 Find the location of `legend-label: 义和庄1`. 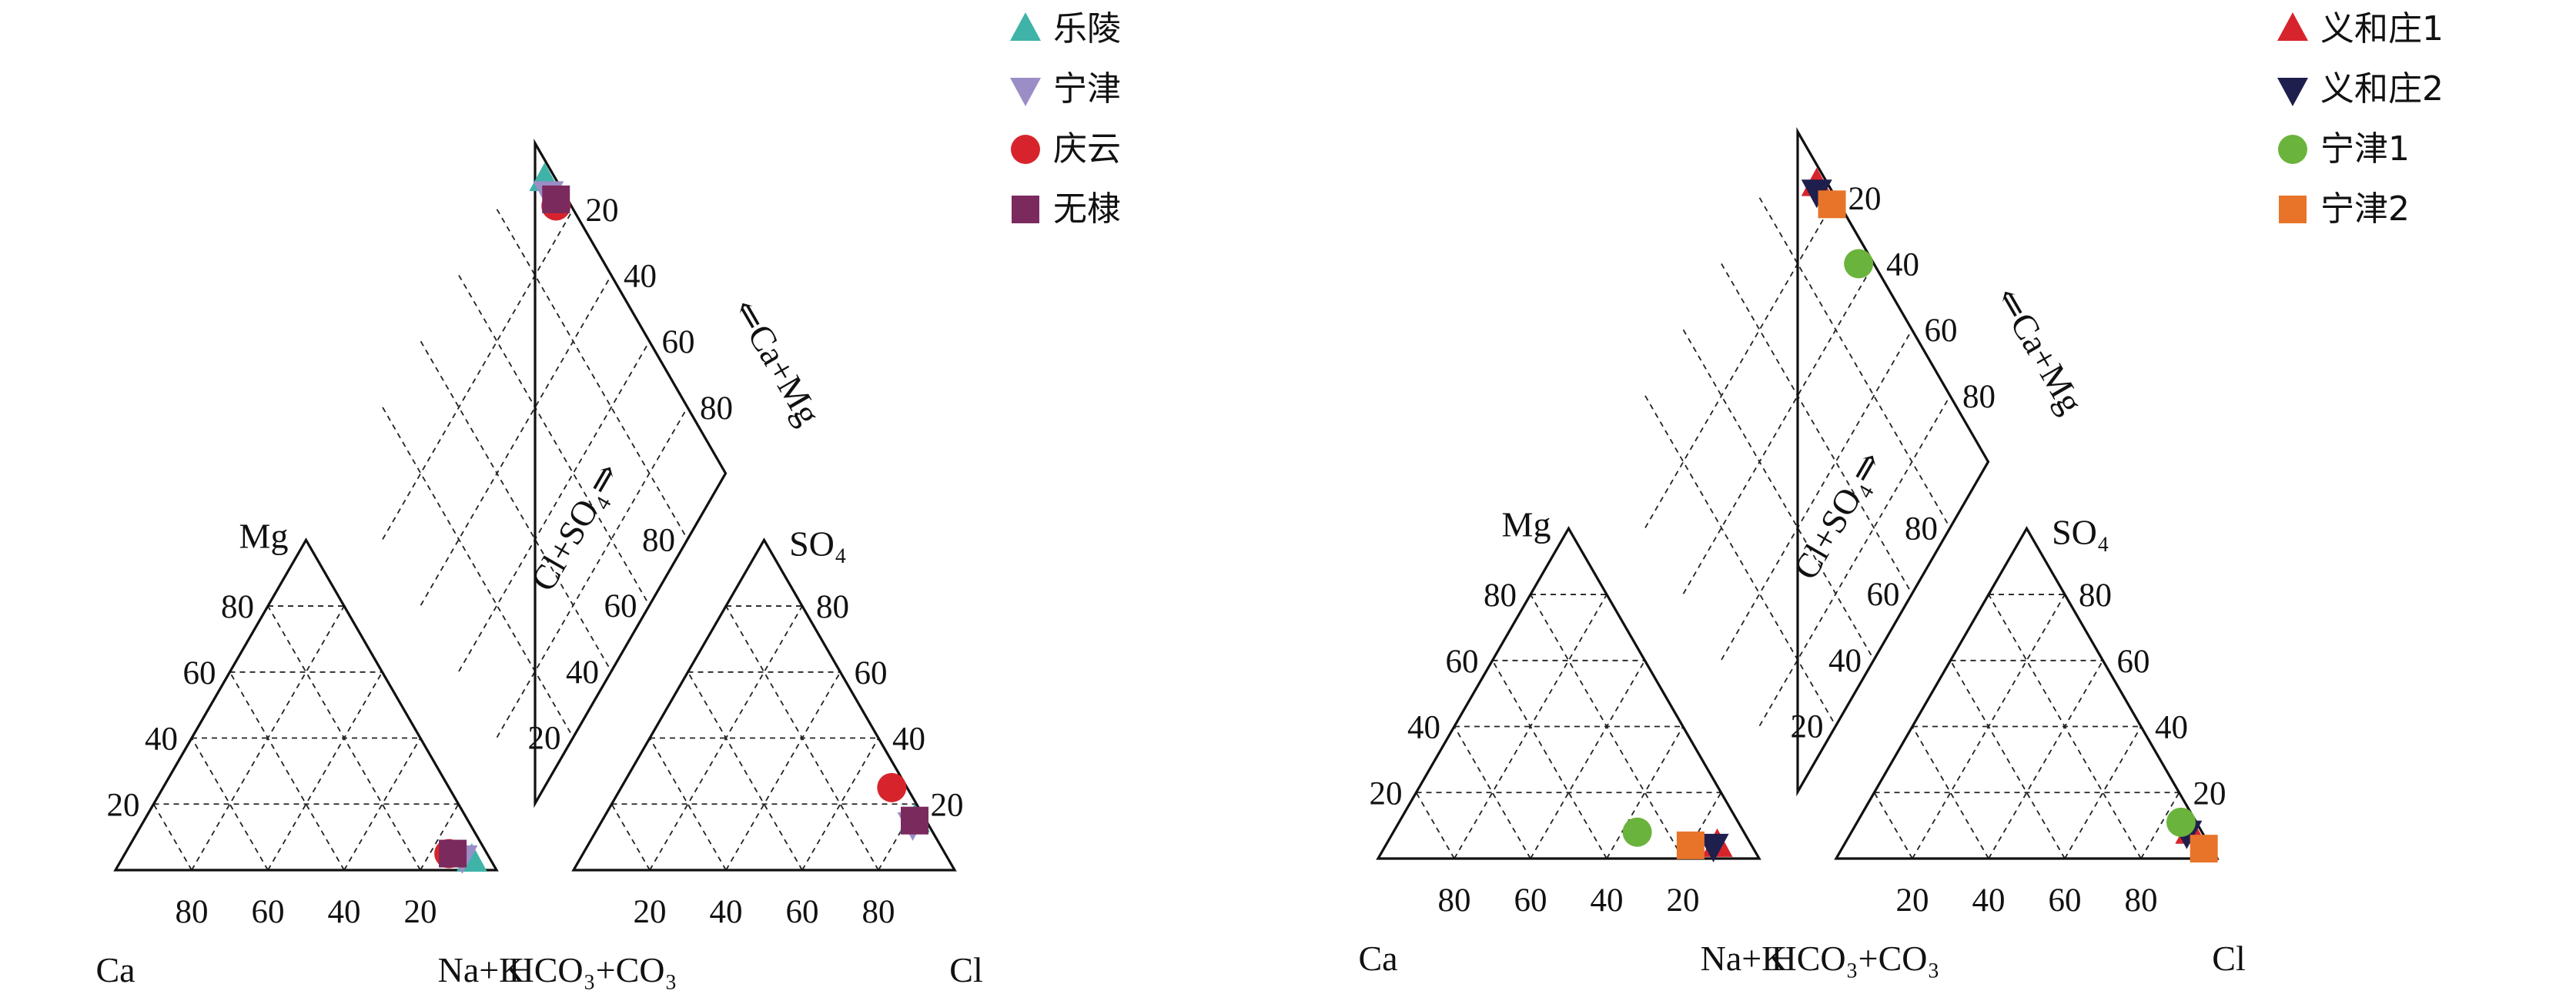

legend-label: 义和庄1 is located at coordinates (2382, 29).